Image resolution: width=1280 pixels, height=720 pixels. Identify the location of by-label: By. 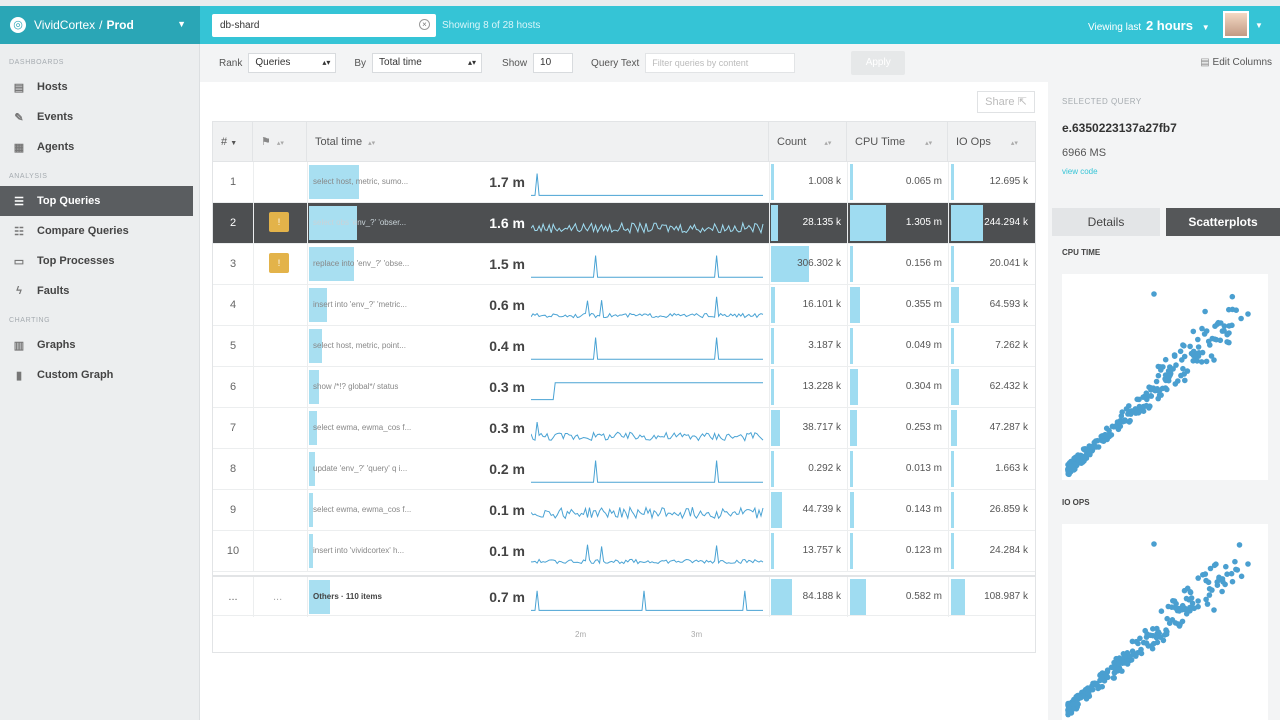
(360, 63).